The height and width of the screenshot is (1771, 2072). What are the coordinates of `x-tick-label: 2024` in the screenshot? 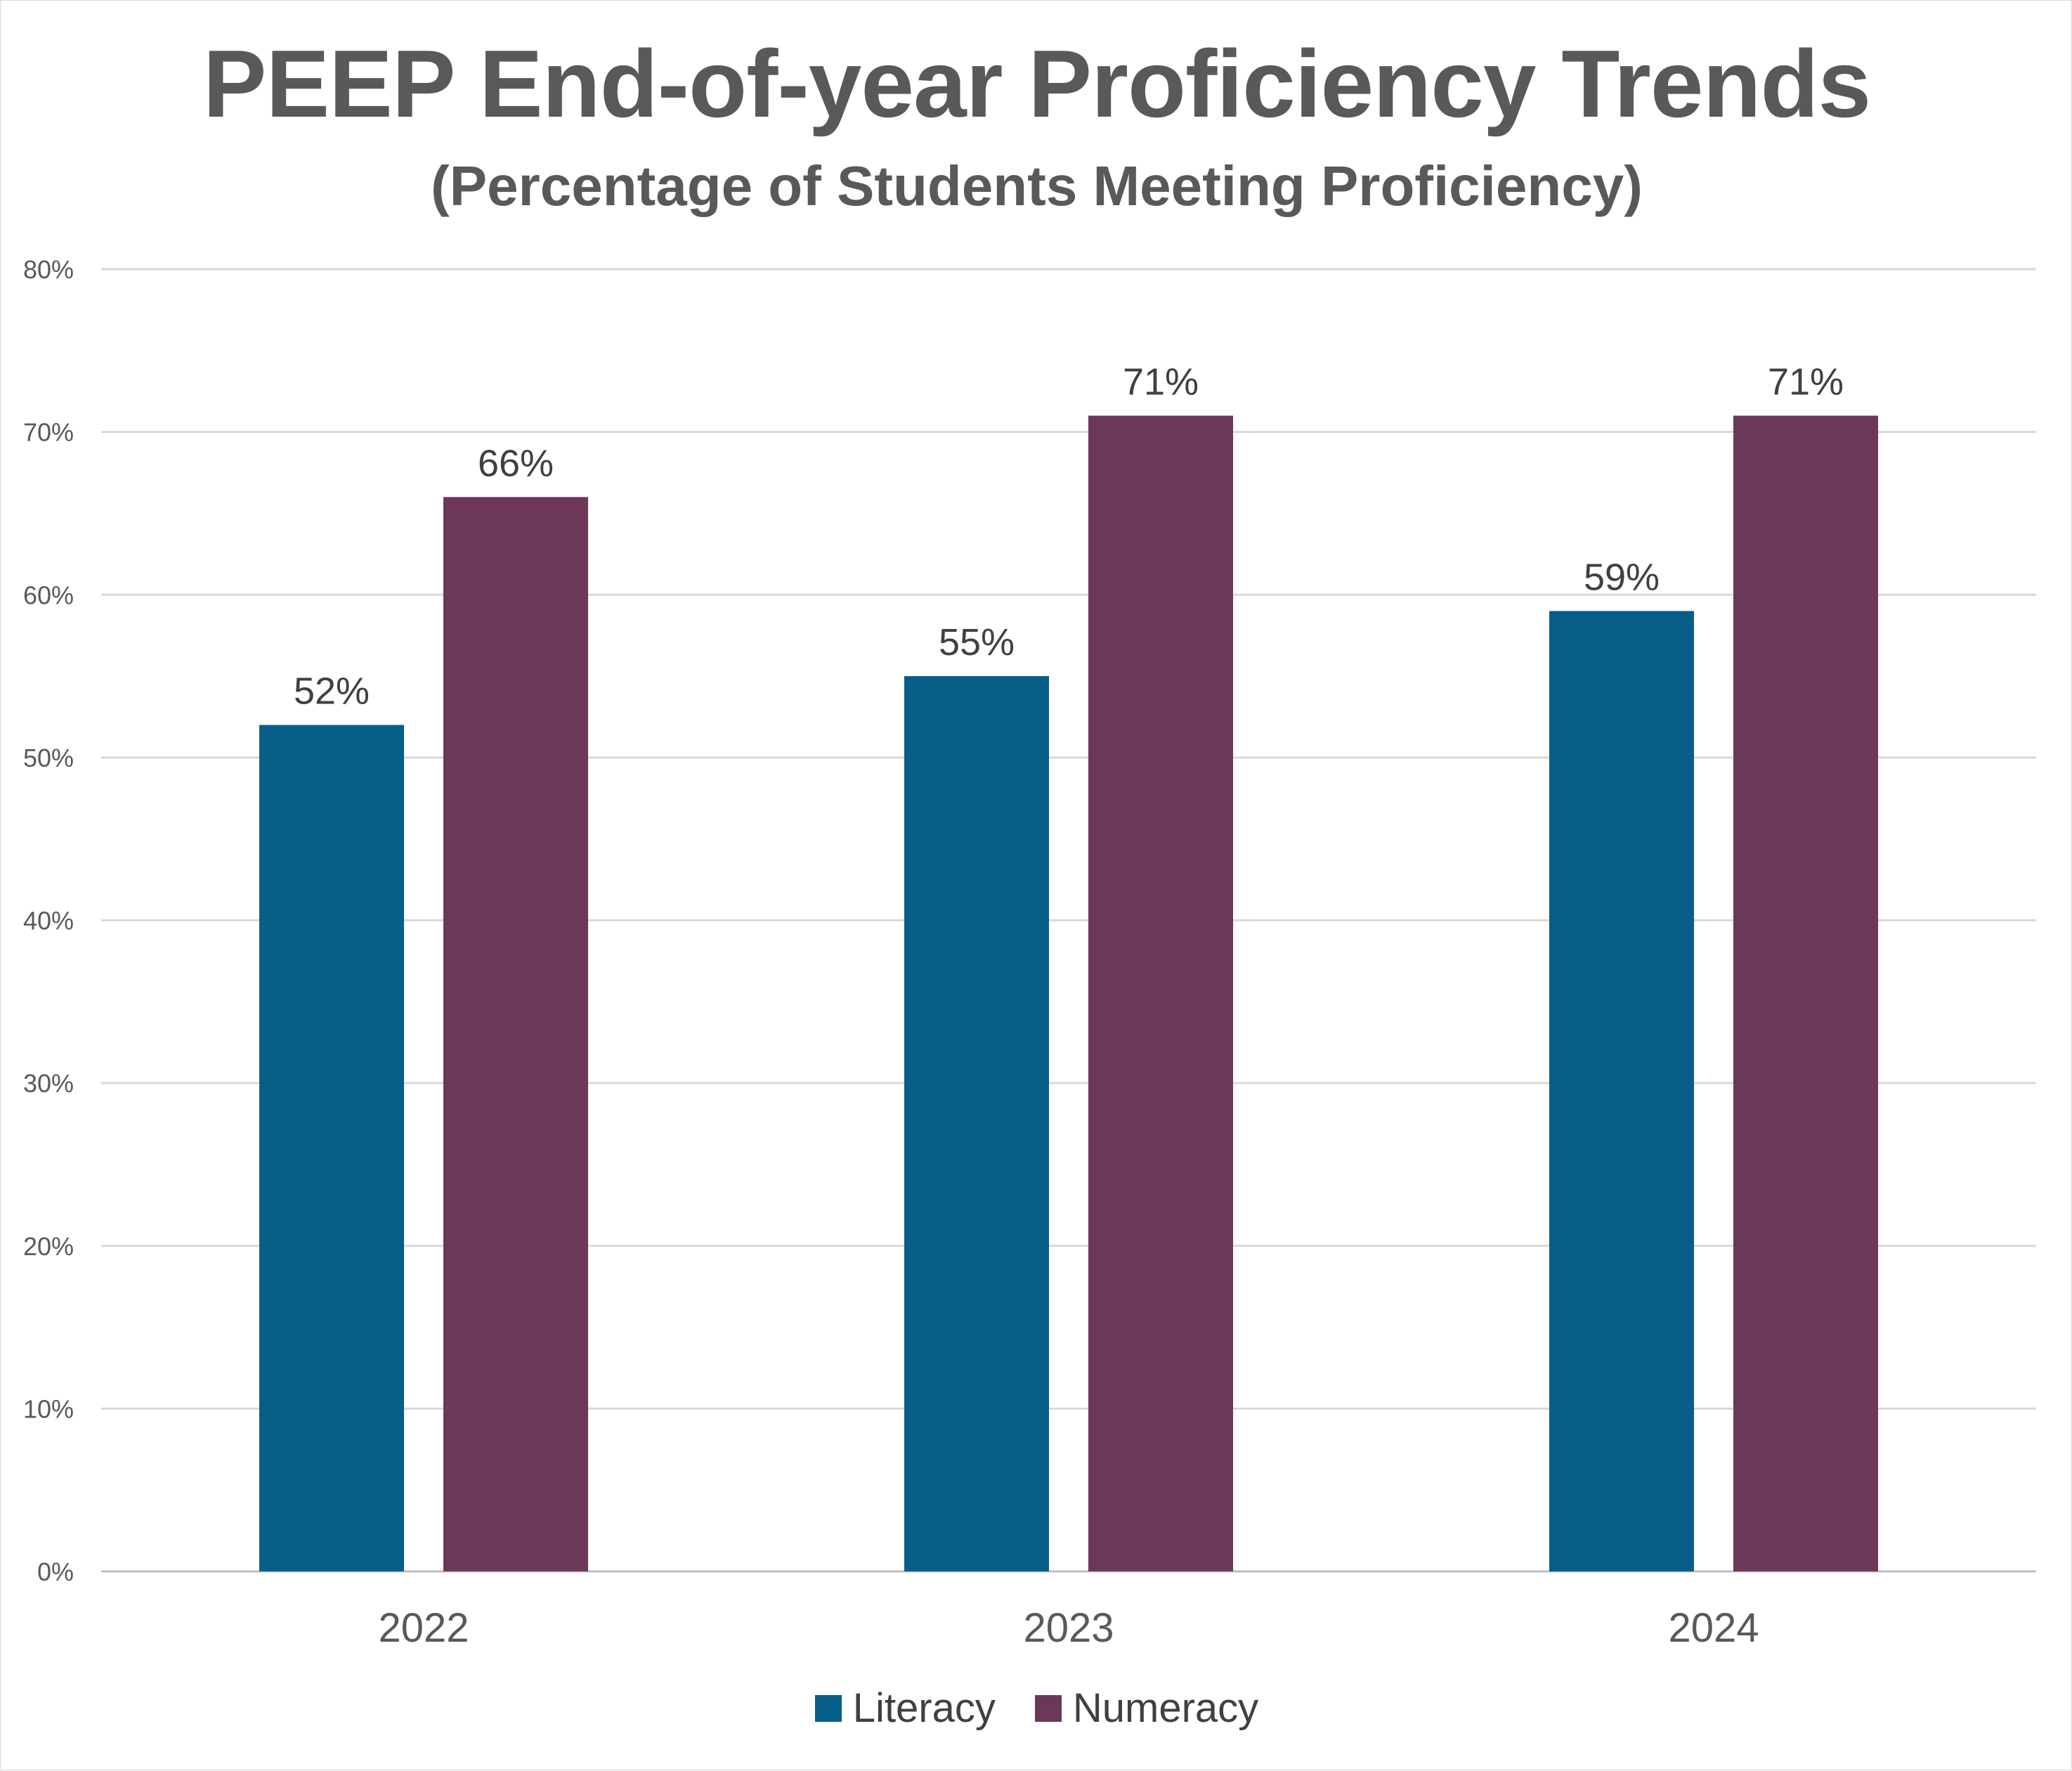 It's located at (1713, 1628).